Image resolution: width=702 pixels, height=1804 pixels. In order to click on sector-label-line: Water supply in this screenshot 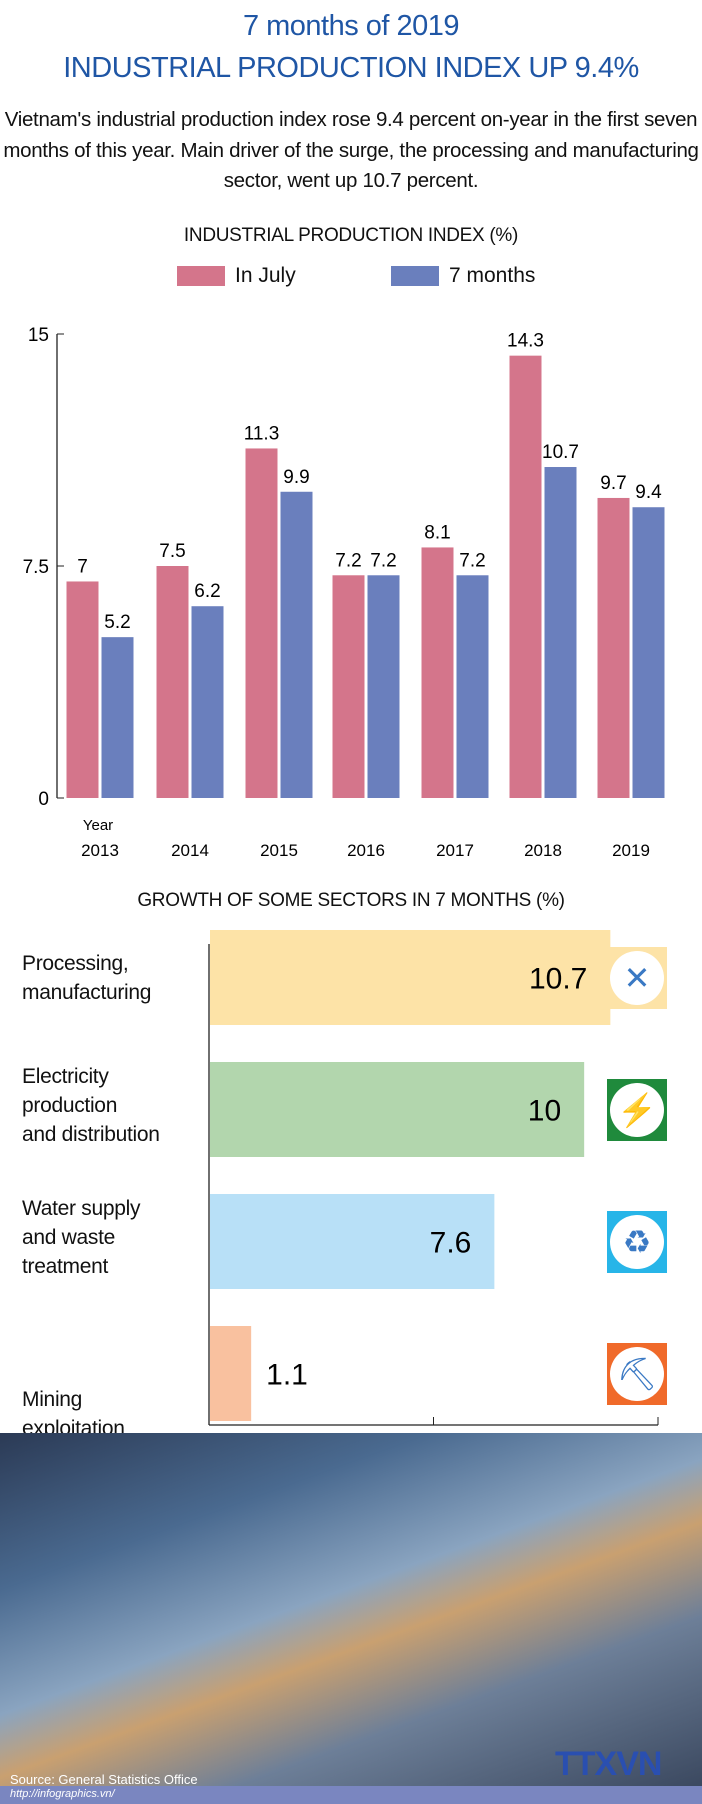, I will do `click(81, 1208)`.